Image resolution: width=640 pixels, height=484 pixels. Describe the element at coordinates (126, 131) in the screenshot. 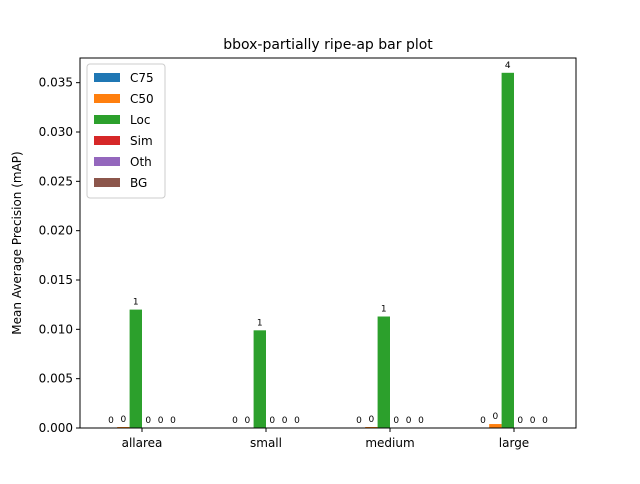

I see `legend: C75 C50 Loc Sim Oth BG` at that location.